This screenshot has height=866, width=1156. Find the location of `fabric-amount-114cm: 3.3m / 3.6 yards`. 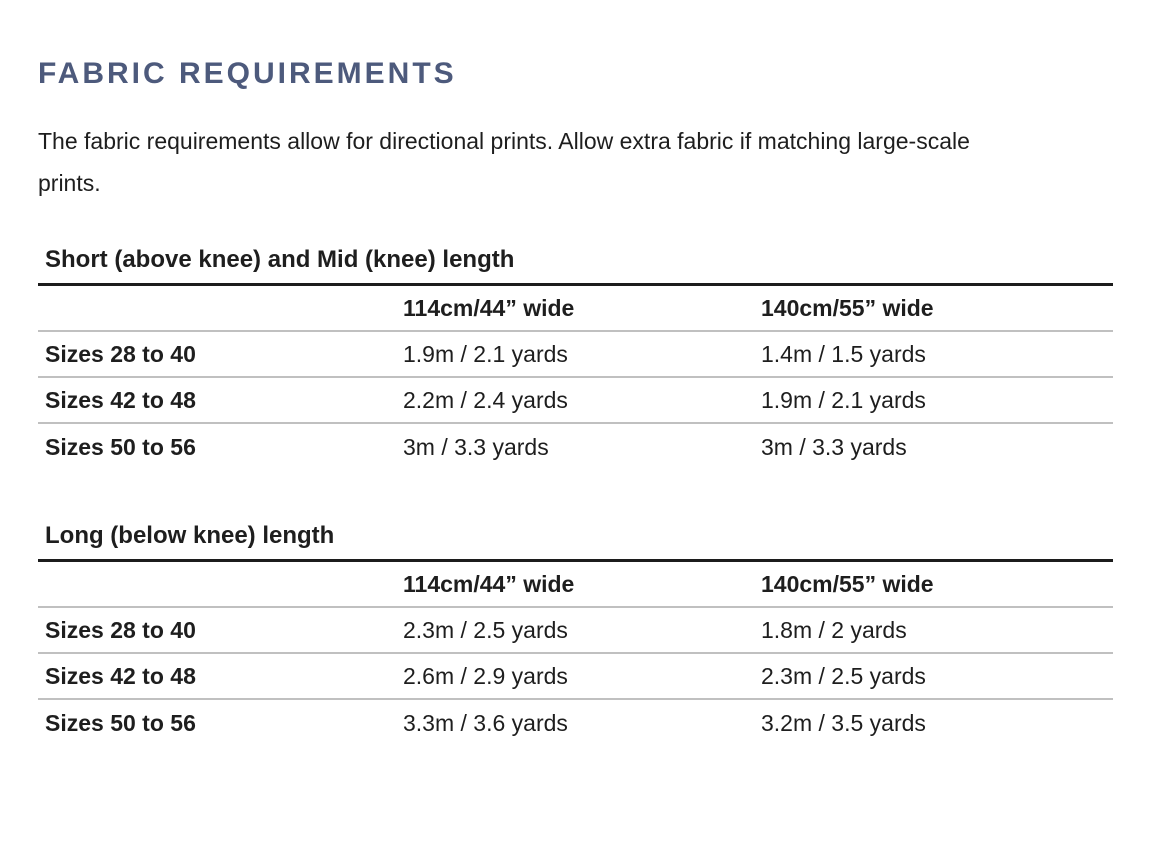

fabric-amount-114cm: 3.3m / 3.6 yards is located at coordinates (485, 723).